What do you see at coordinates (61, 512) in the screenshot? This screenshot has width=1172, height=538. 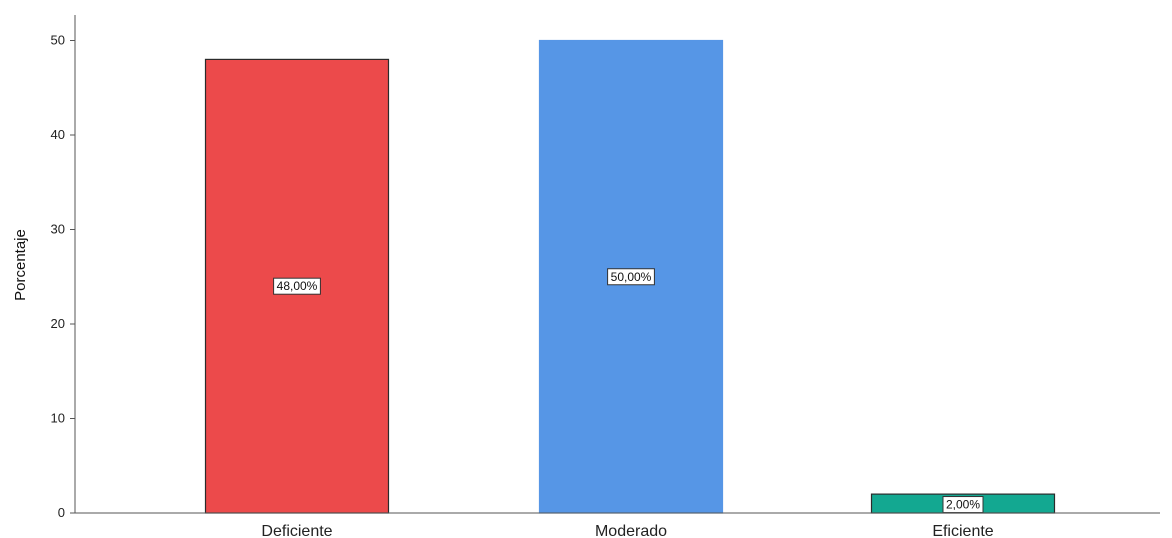 I see `y-tick-label: 0` at bounding box center [61, 512].